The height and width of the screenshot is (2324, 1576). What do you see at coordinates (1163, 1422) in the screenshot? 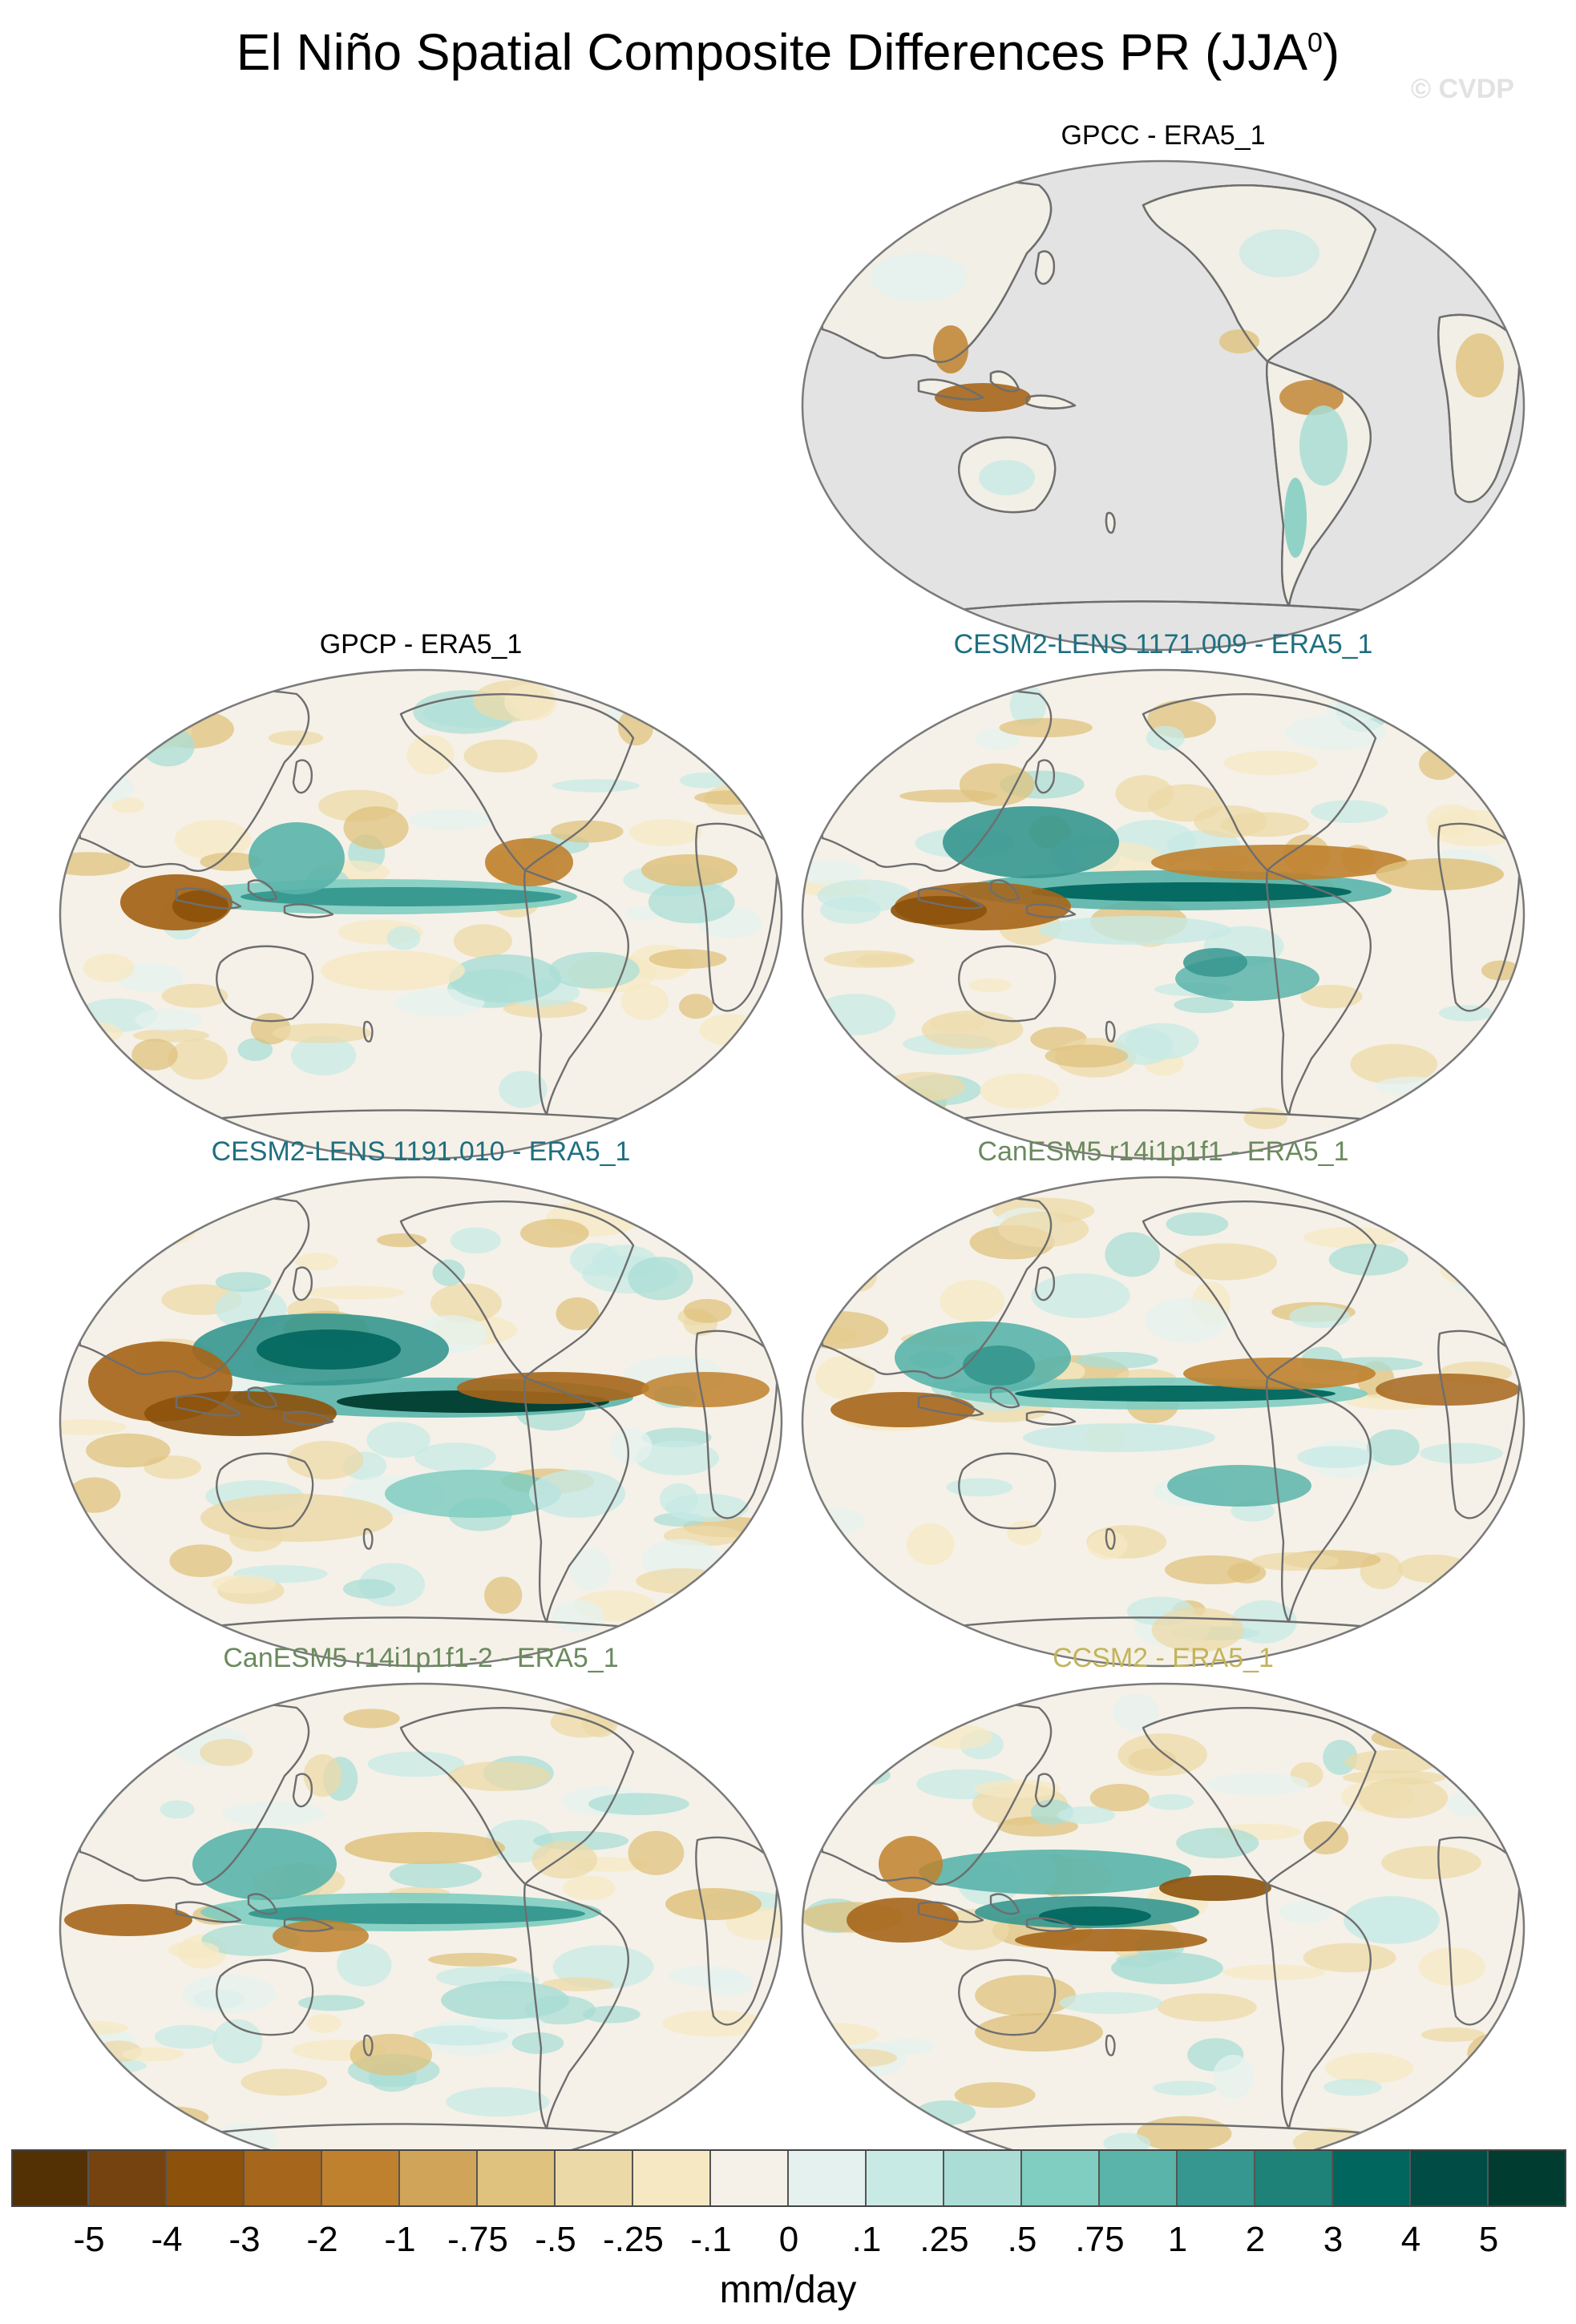
I see `map-canesm5` at bounding box center [1163, 1422].